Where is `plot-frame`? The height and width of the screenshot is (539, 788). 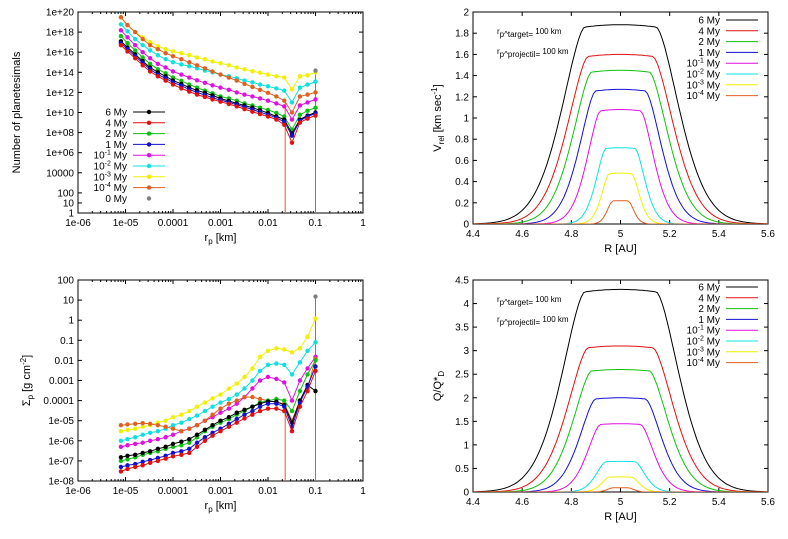 plot-frame is located at coordinates (620, 386).